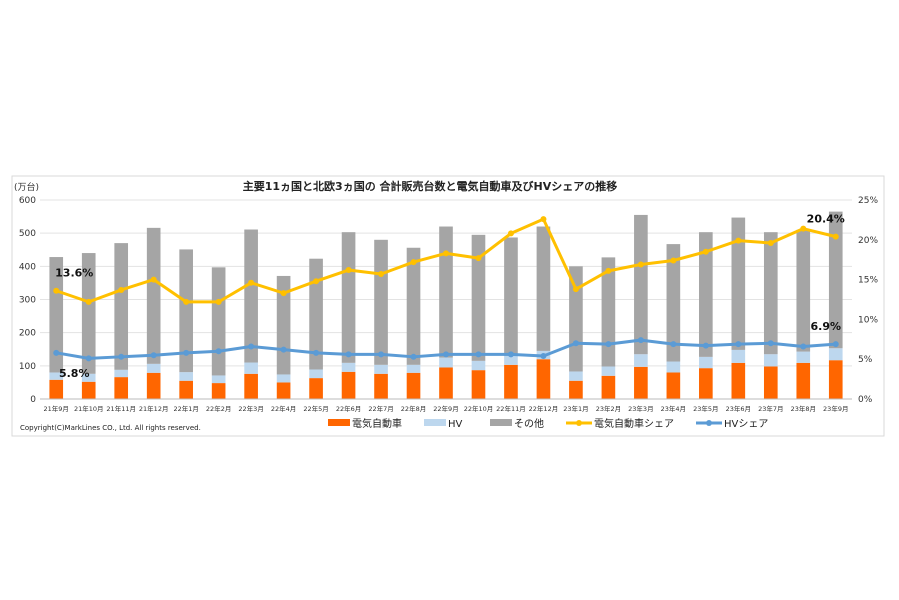 This screenshot has width=899, height=600. I want to click on data-label: 13.6%, so click(74, 273).